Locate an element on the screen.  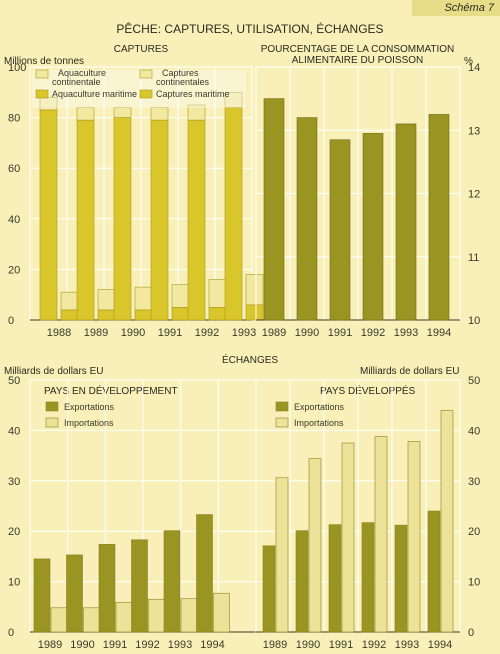
legend-label: continentale is located at coordinates (76, 82).